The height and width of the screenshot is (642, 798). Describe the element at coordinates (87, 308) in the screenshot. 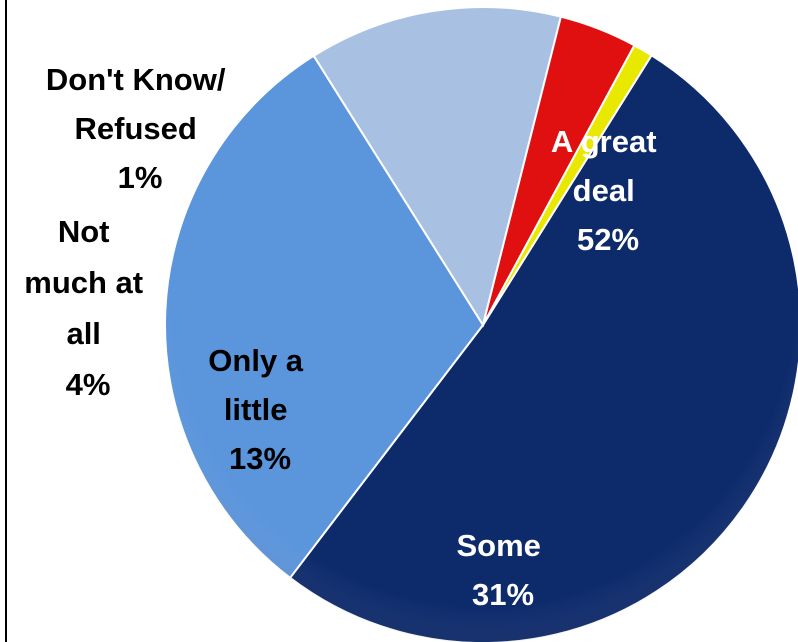

I see `slice-label-not-much-at-all: Not much at all 4%` at that location.